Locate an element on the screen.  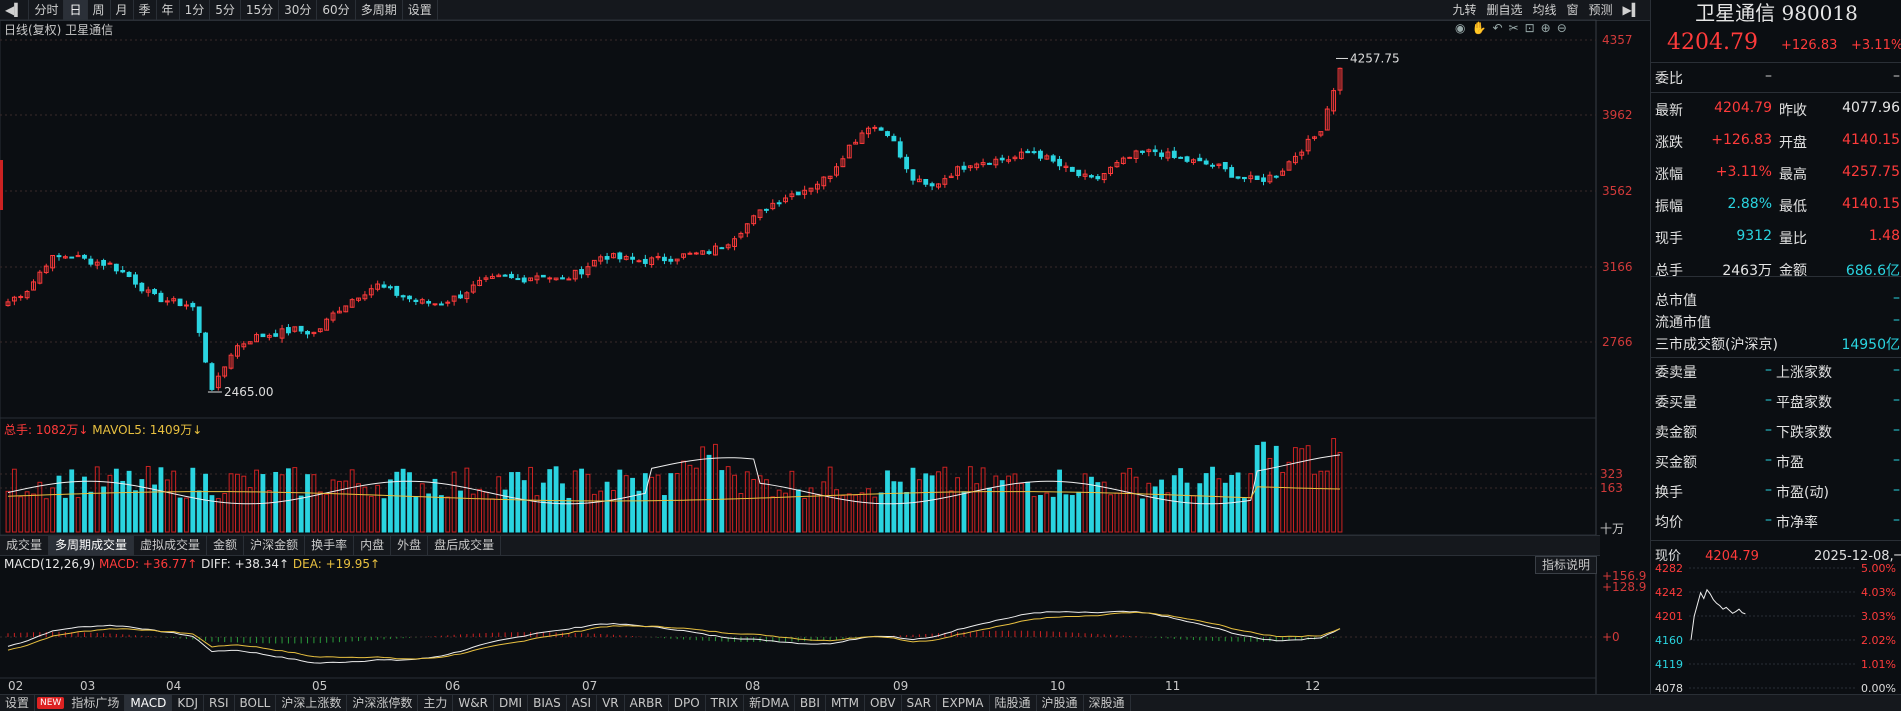
period-tab: 1分 is located at coordinates (195, 10).